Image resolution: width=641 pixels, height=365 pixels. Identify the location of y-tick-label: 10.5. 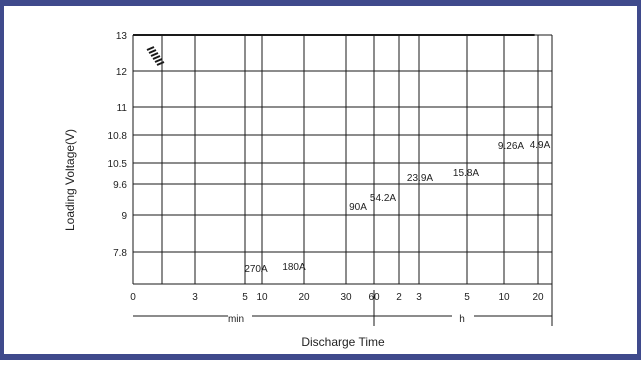
(118, 164).